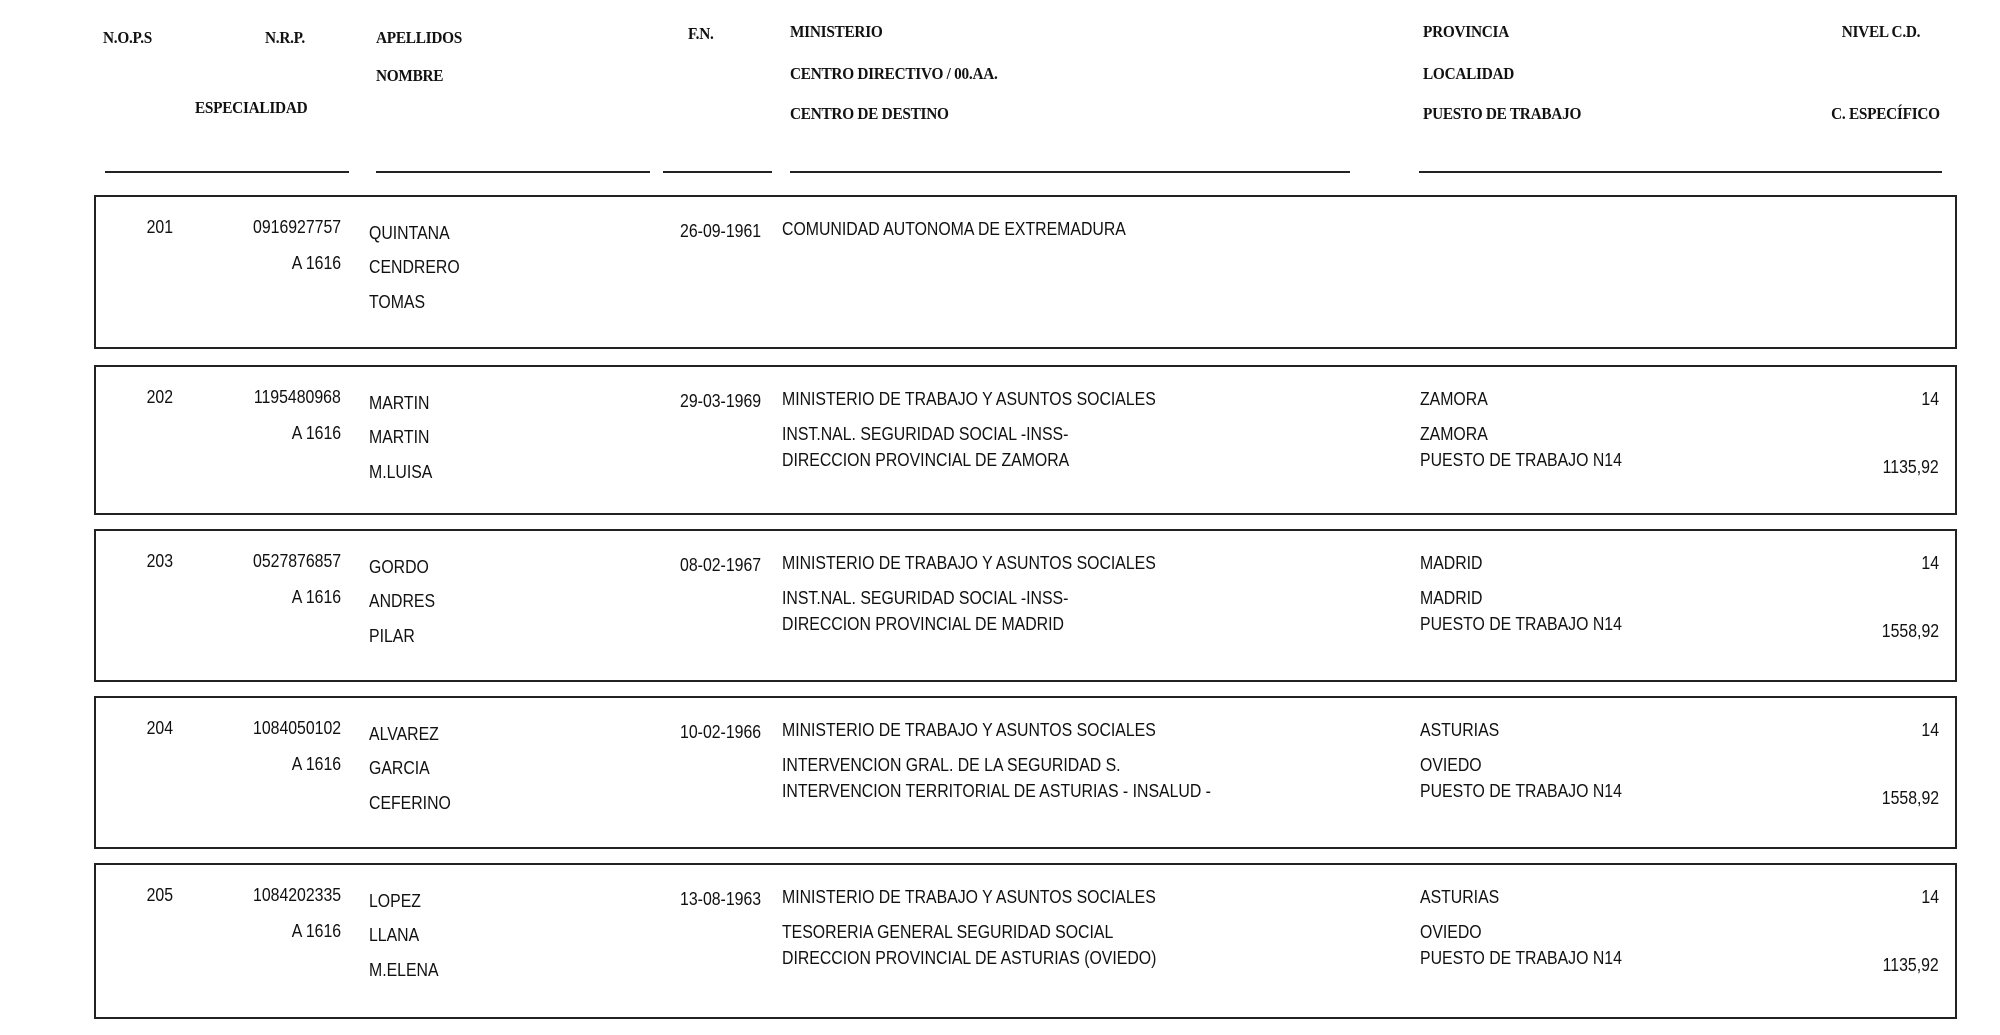 This screenshot has width=2000, height=1035. What do you see at coordinates (1502, 113) in the screenshot?
I see `header-puesto: PUESTO DE TRABAJO` at bounding box center [1502, 113].